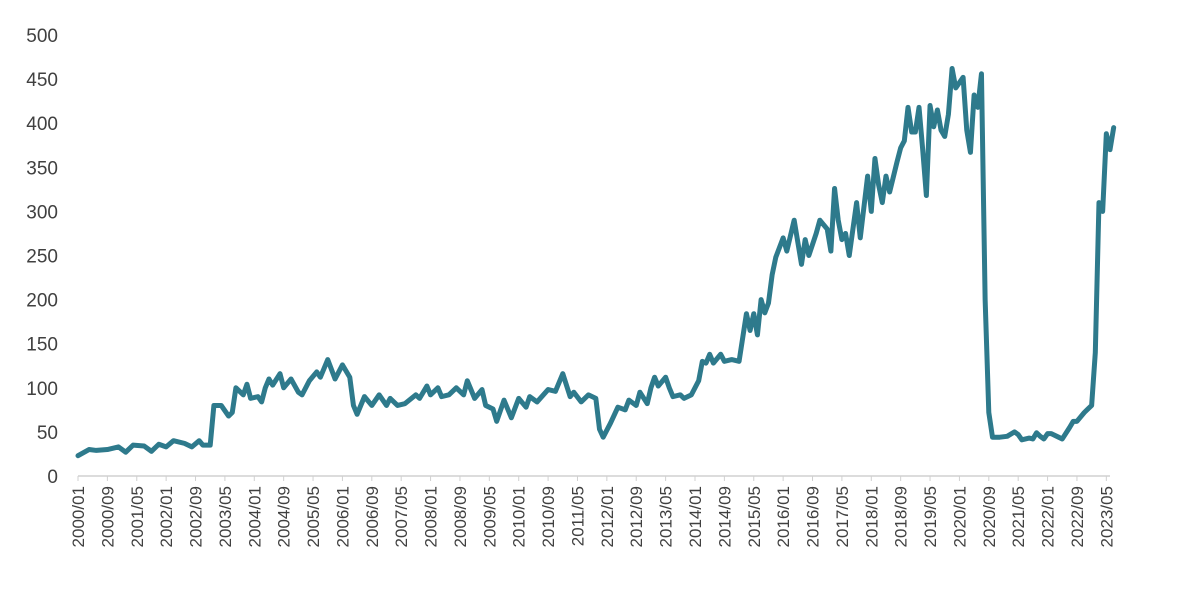  What do you see at coordinates (666, 516) in the screenshot?
I see `x-tick-label: 2013/05` at bounding box center [666, 516].